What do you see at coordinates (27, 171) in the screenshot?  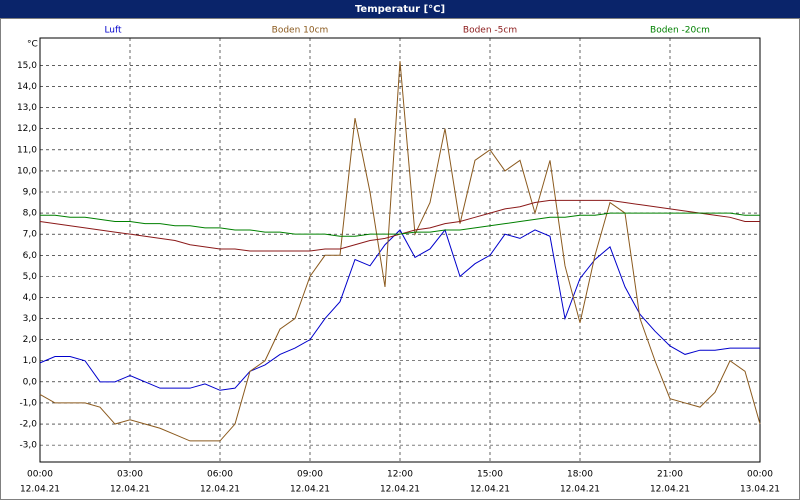 I see `y-tick-label: 10,0` at bounding box center [27, 171].